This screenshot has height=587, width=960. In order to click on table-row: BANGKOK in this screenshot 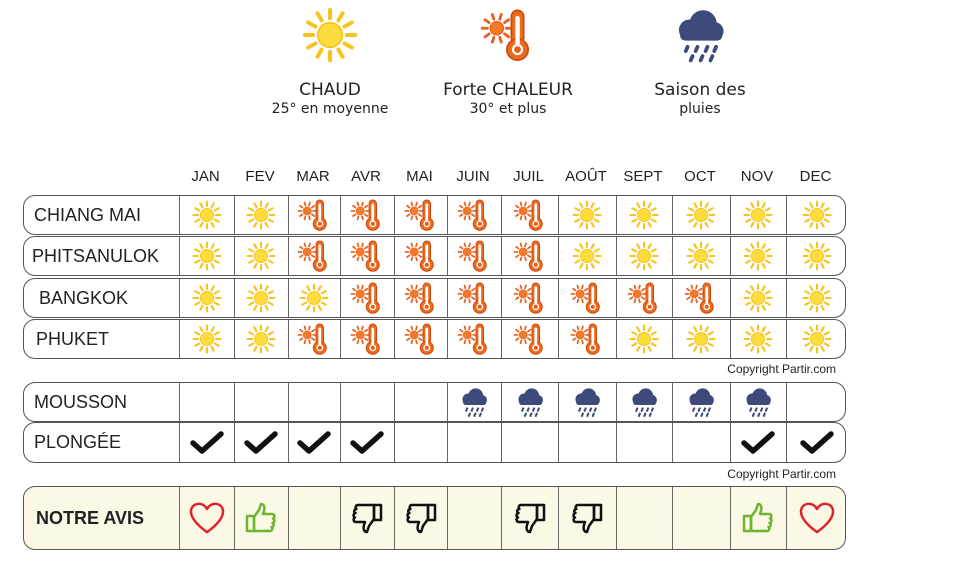, I will do `click(434, 298)`.